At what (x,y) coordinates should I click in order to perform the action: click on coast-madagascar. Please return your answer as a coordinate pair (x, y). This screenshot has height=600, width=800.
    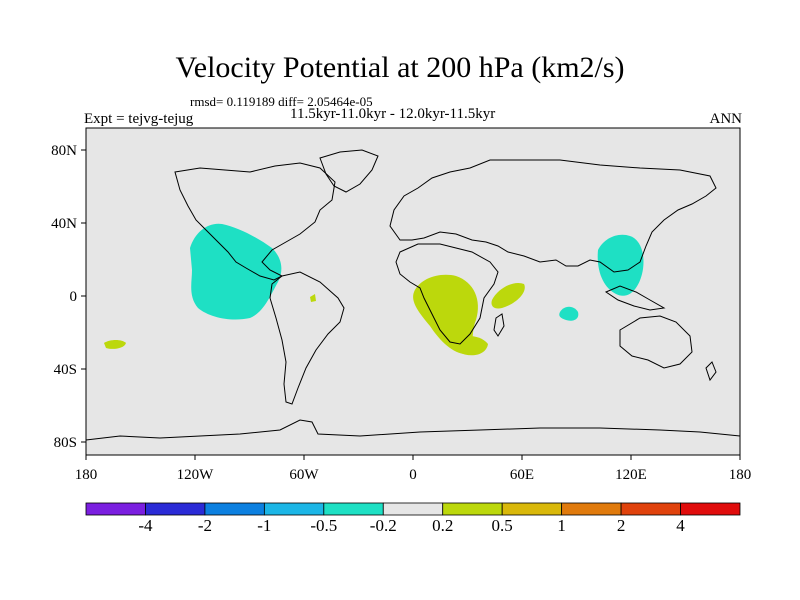
    Looking at the image, I should click on (499, 325).